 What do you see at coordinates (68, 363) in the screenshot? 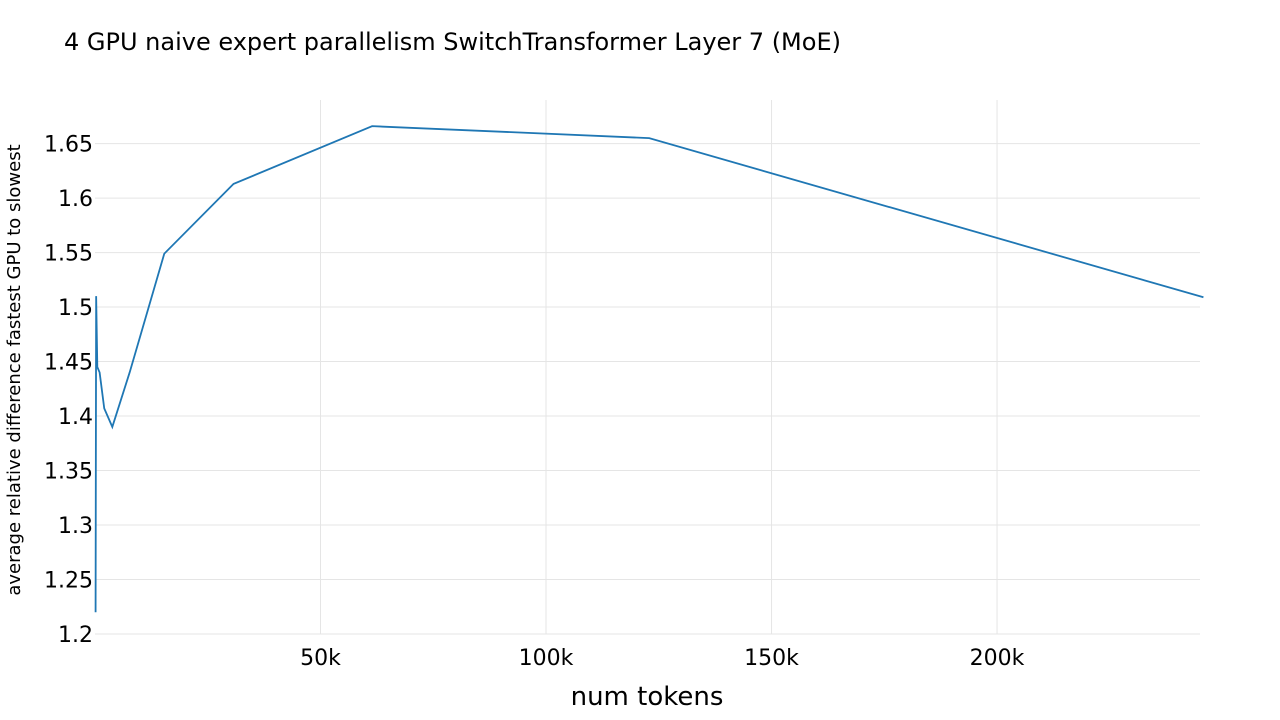
I see `y-tick-label: 1.45` at bounding box center [68, 363].